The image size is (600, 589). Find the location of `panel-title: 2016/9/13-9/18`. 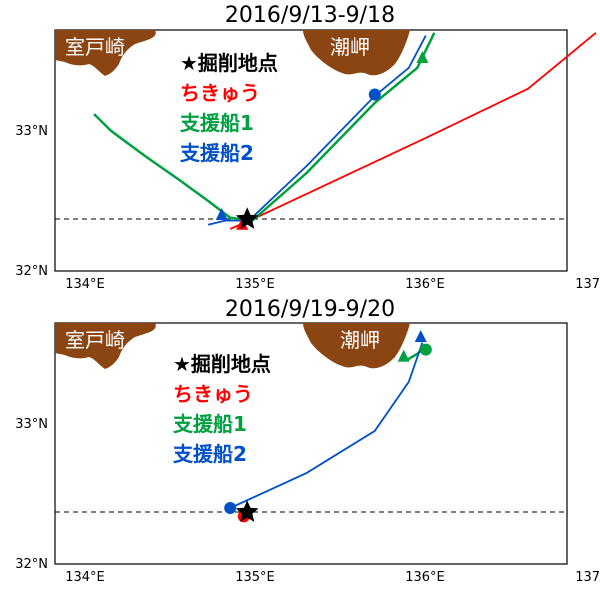

panel-title: 2016/9/13-9/18 is located at coordinates (310, 15).